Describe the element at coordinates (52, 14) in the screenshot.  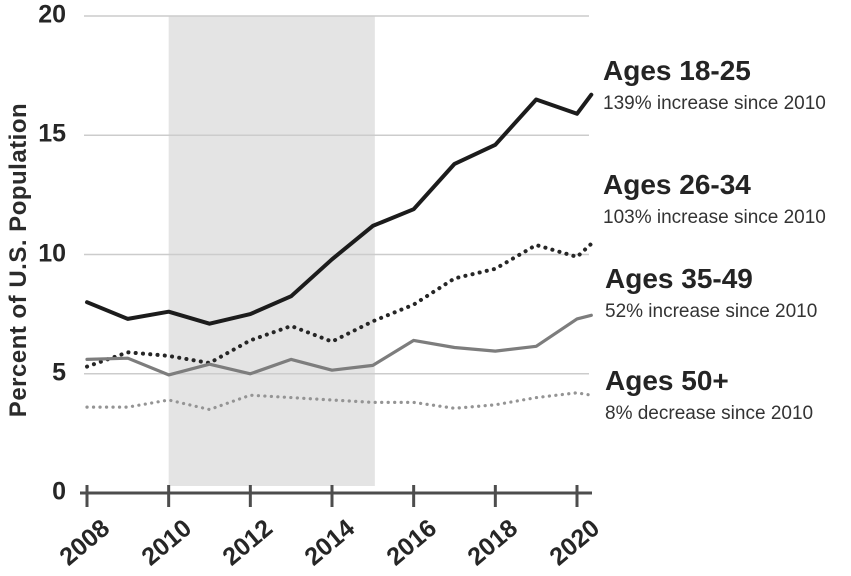
I see `y-tick-label-20: 20` at that location.